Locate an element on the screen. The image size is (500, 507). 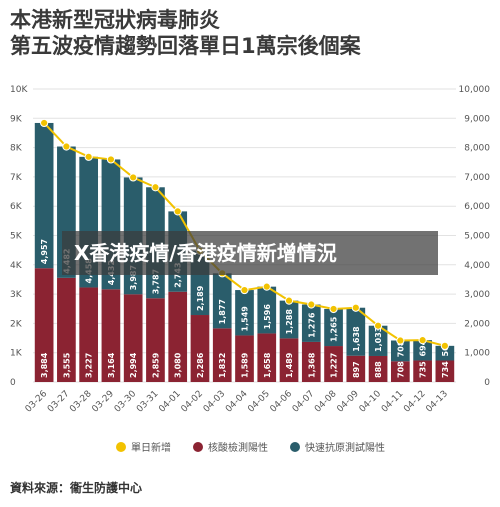
bar-label-pcr: 3,164 is located at coordinates (111, 365).